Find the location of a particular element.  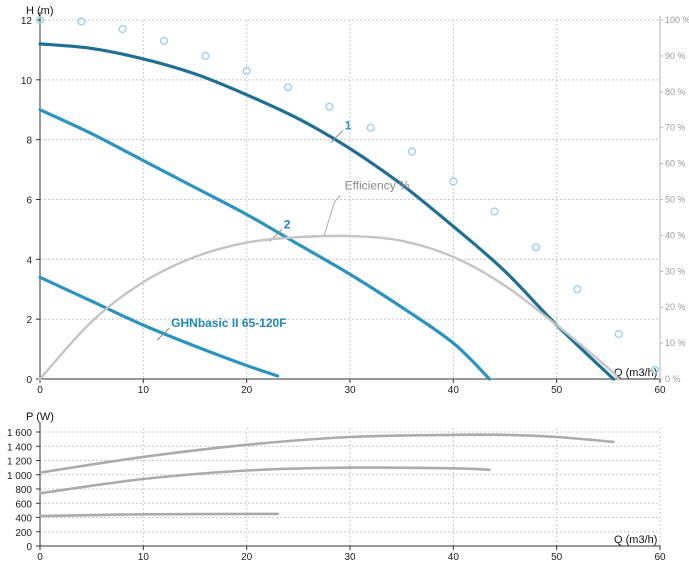

y-tick-label: 12 is located at coordinates (27, 21).